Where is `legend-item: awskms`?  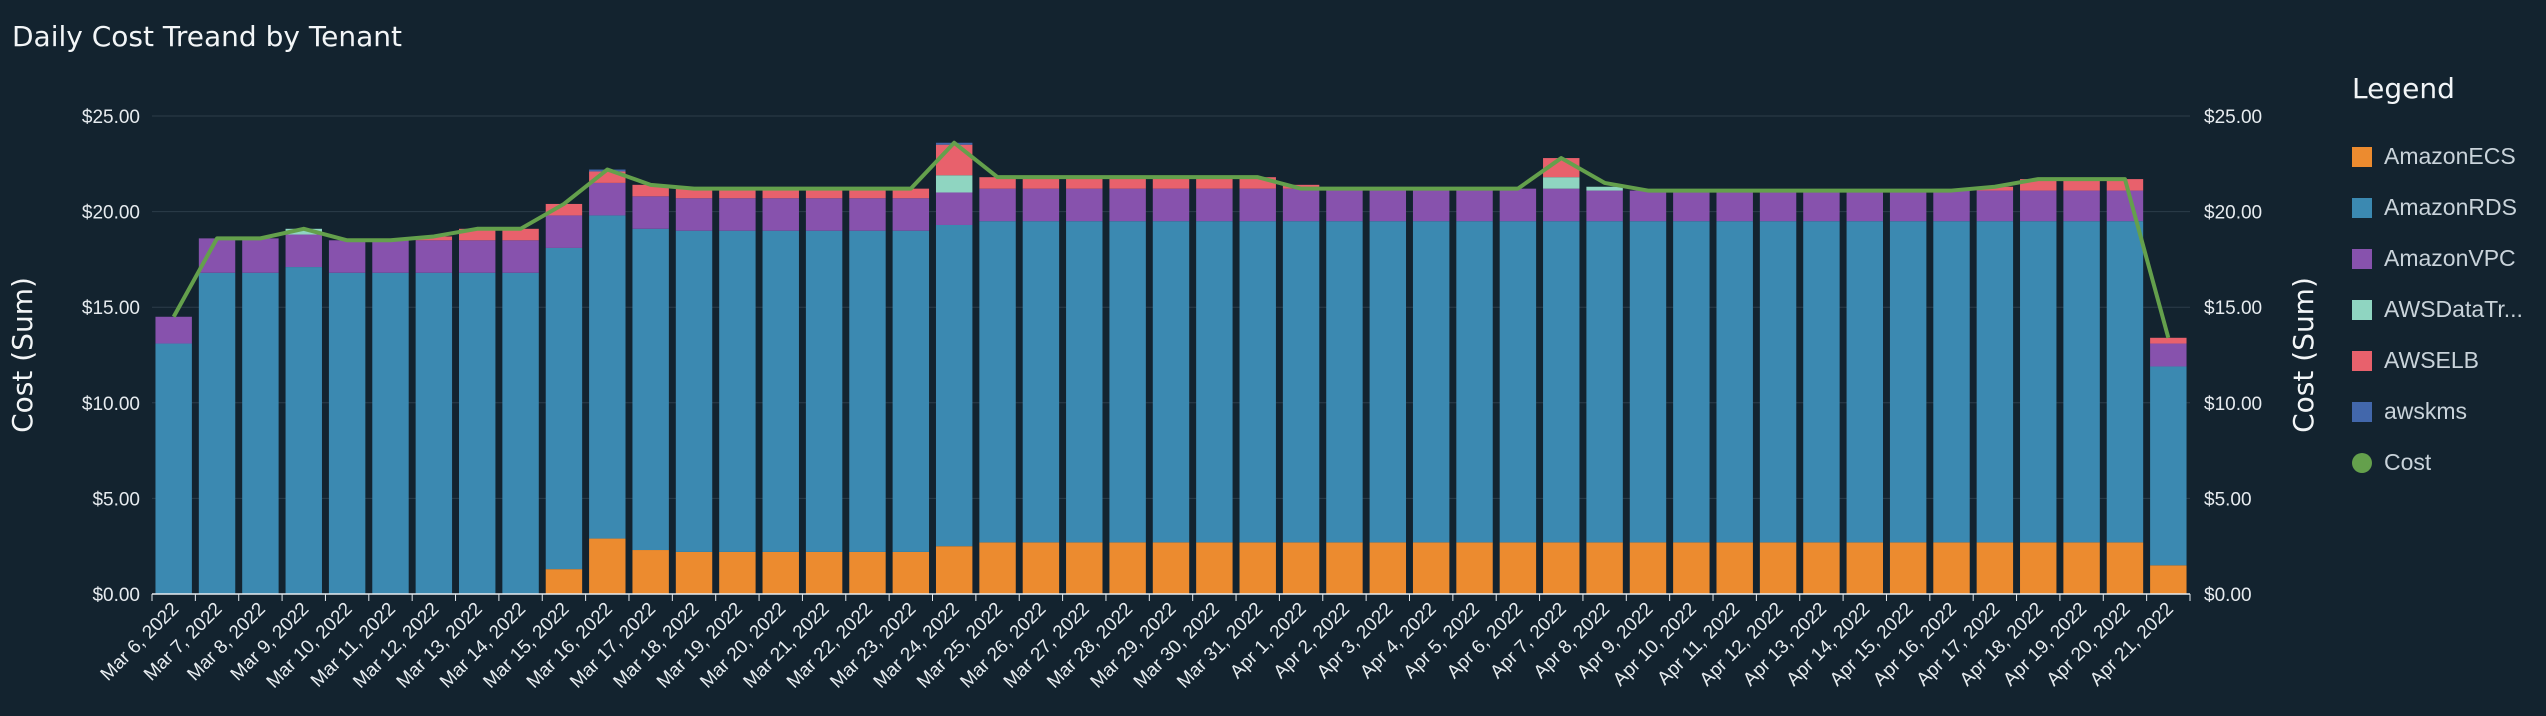 legend-item: awskms is located at coordinates (2447, 411).